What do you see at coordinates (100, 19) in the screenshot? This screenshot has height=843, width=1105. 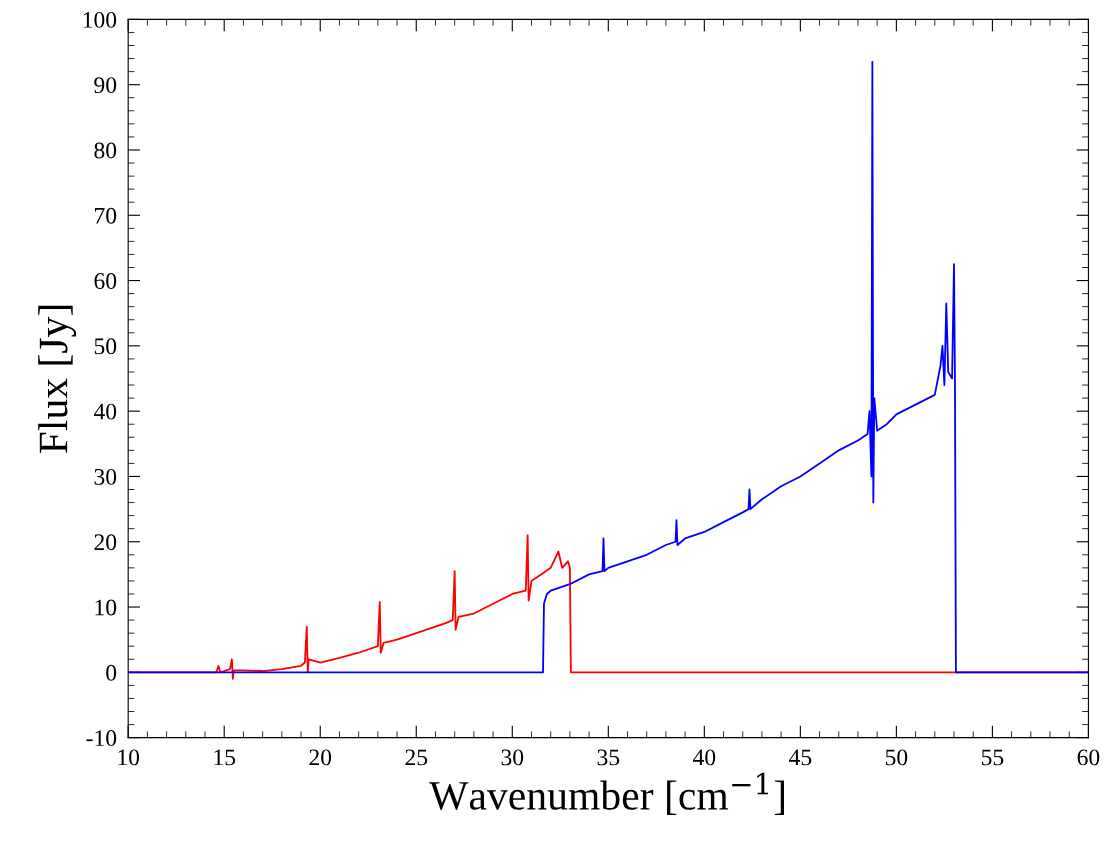 I see `y-tick-label: 100` at bounding box center [100, 19].